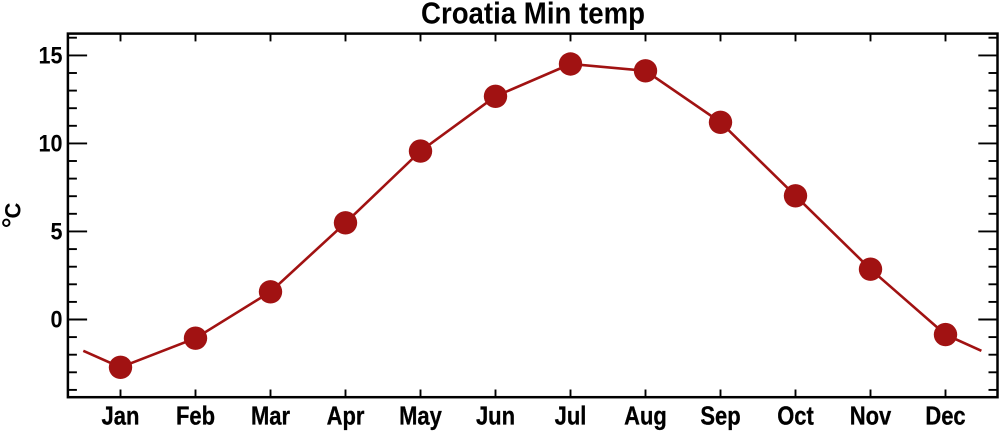 Image resolution: width=1000 pixels, height=432 pixels. Describe the element at coordinates (795, 416) in the screenshot. I see `svg-text: Oct` at that location.